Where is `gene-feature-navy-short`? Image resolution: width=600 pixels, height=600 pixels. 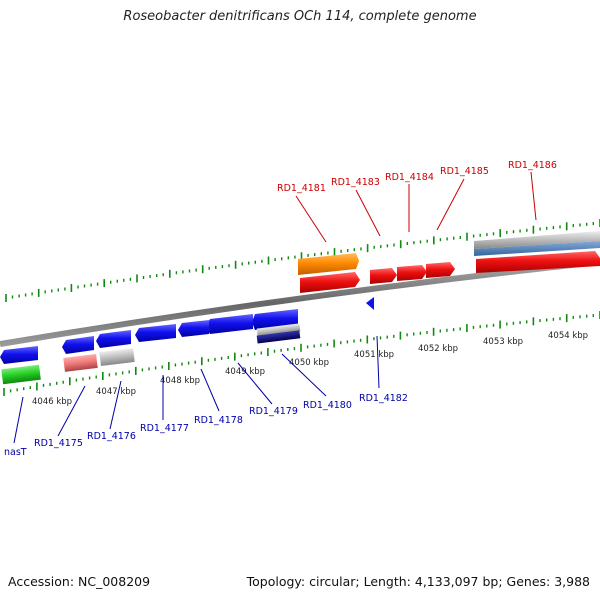 gene-feature-navy-short is located at coordinates (278, 337).